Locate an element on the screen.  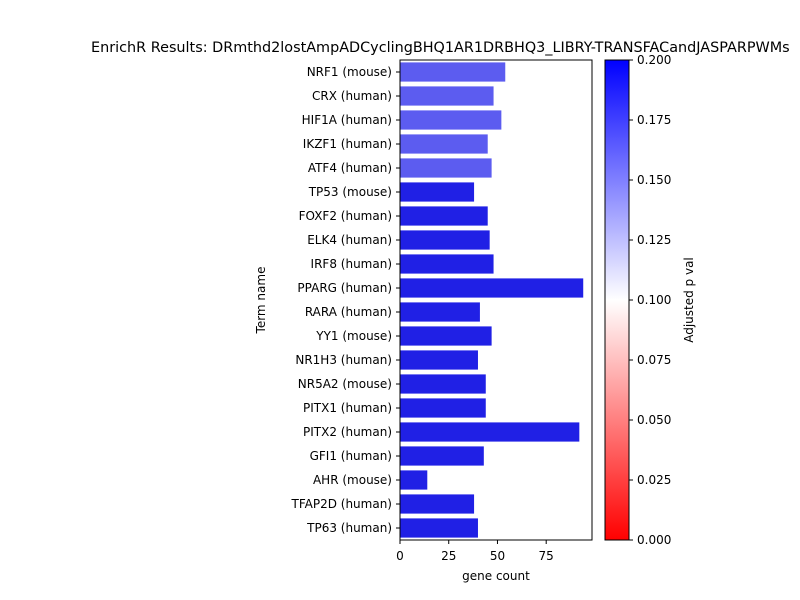
y-tick-label: HIF1A (human) is located at coordinates (347, 120).